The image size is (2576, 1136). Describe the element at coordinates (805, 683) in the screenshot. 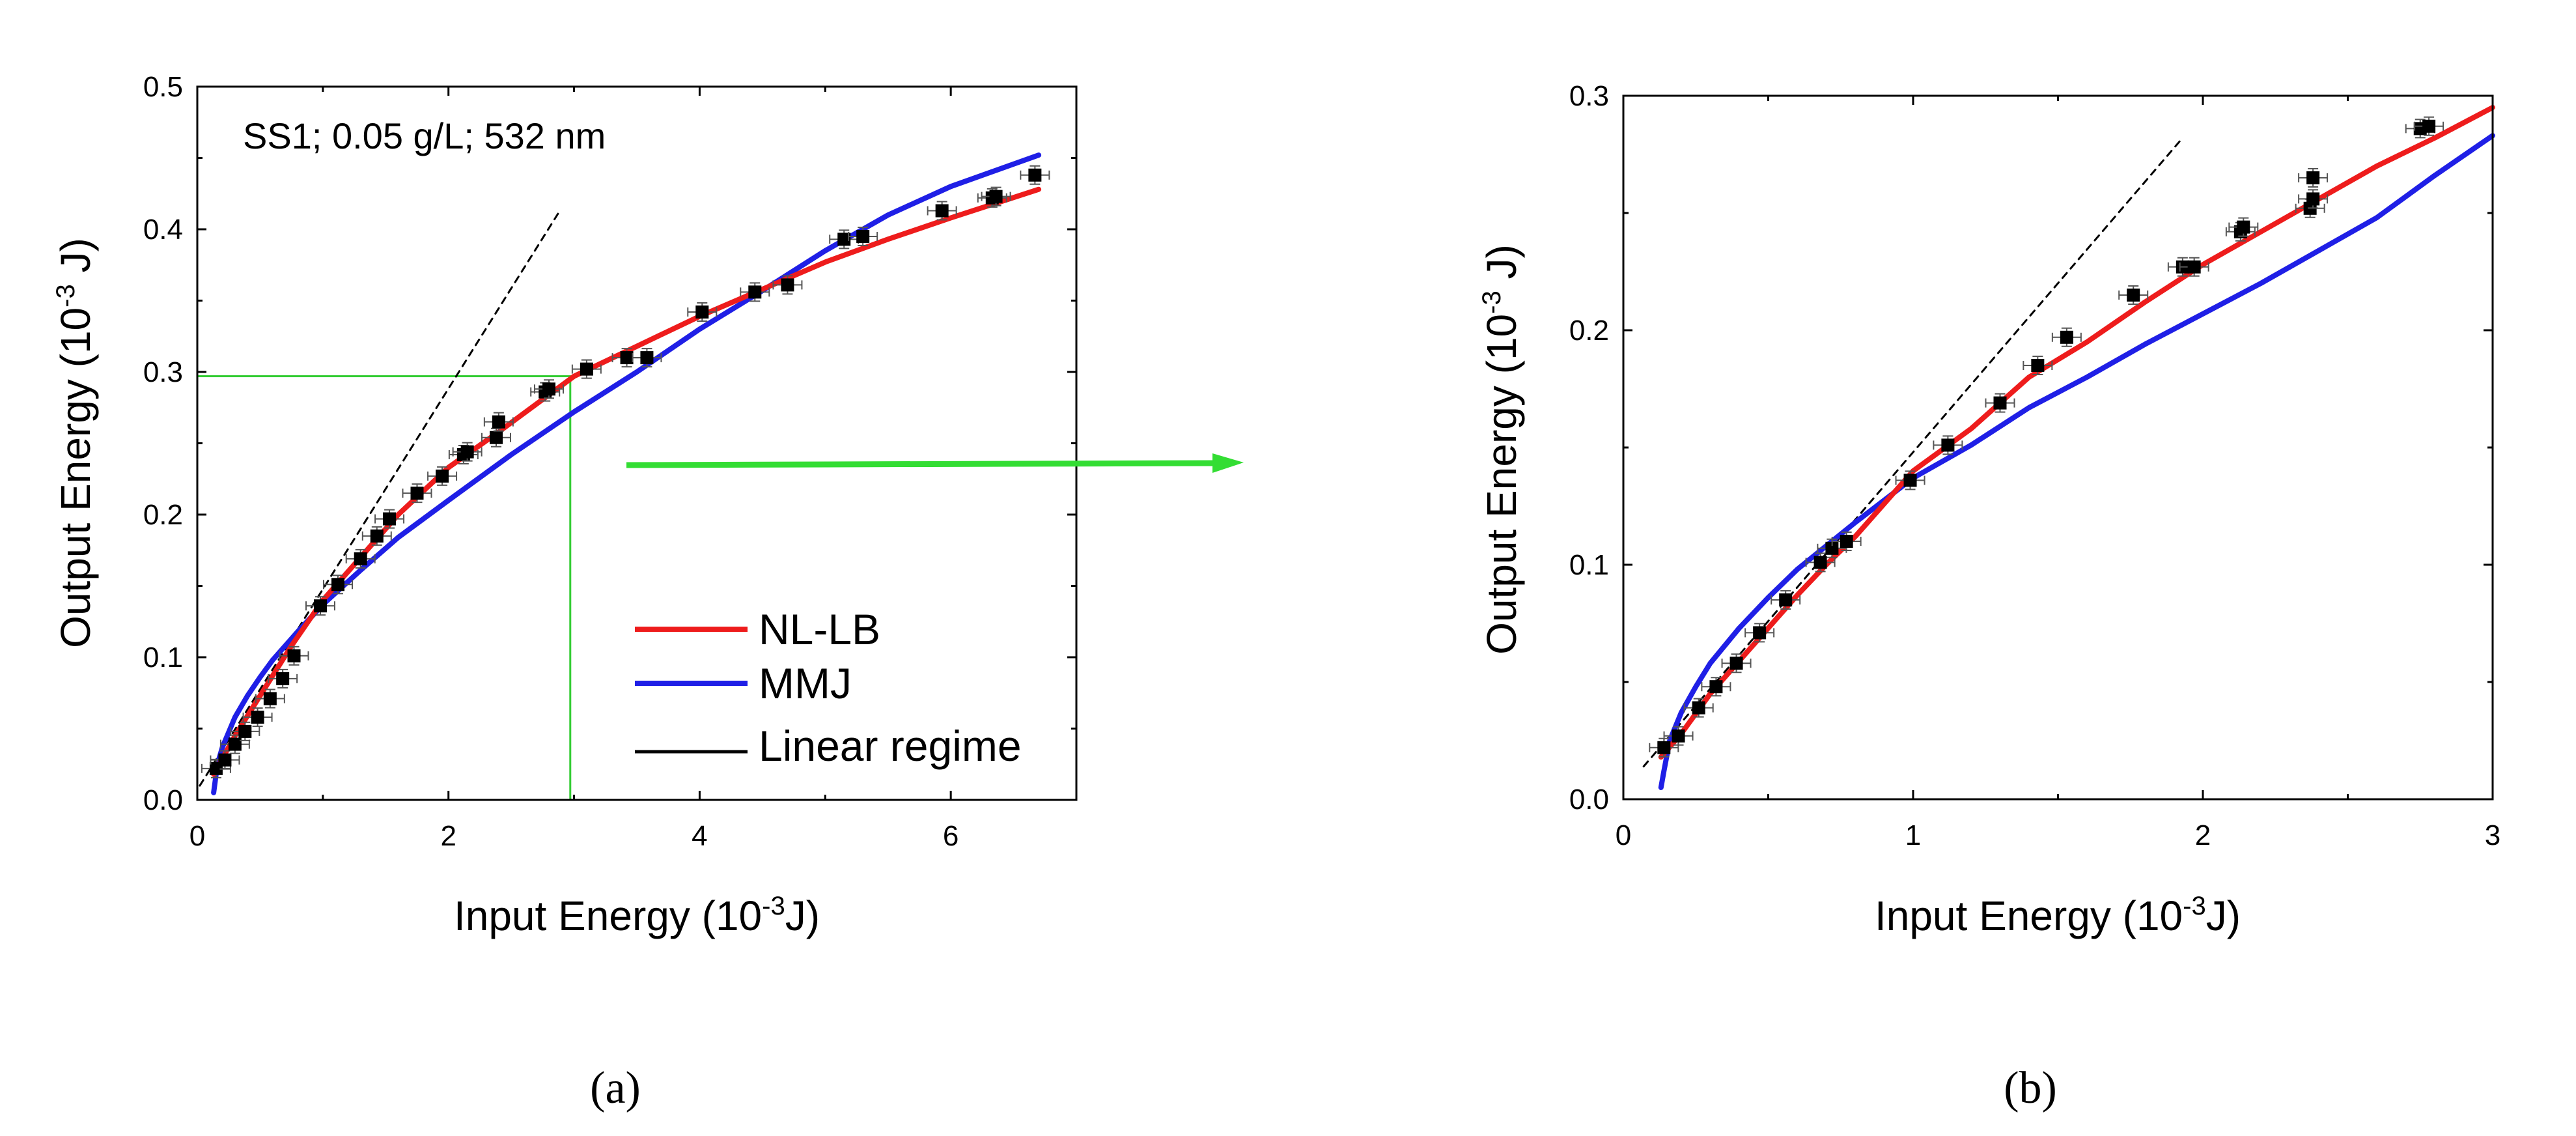

I see `legend-label-mmj: MMJ` at that location.